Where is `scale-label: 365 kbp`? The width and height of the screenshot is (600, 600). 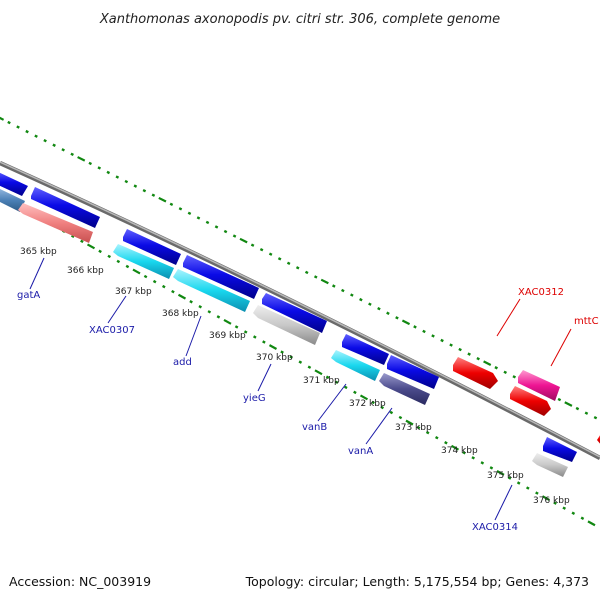
scale-label: 365 kbp is located at coordinates (38, 252).